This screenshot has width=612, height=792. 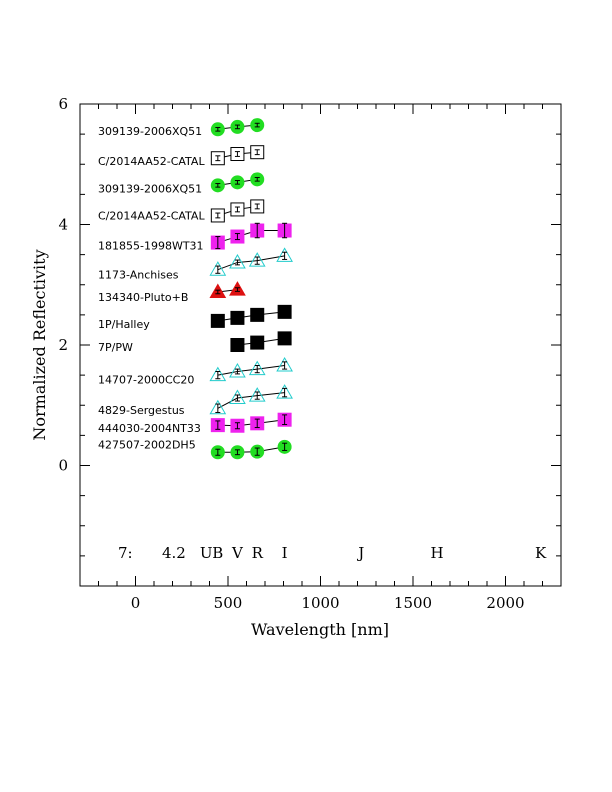 I want to click on series-label: 134340-Pluto+B, so click(x=143, y=297).